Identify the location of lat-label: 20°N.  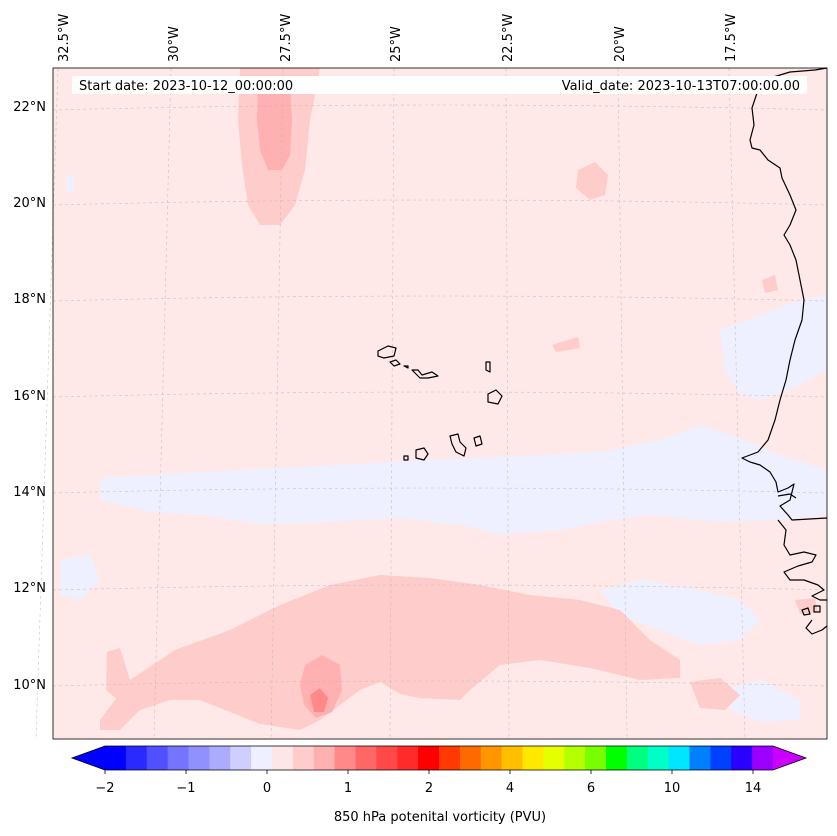
(29, 203).